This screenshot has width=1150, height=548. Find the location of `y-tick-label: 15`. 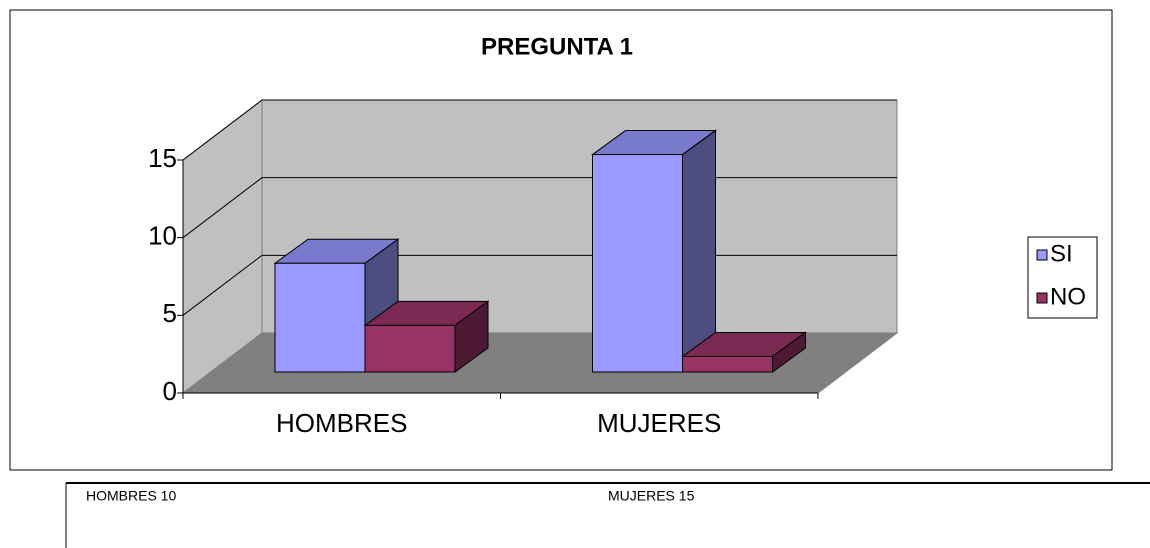

y-tick-label: 15 is located at coordinates (162, 158).